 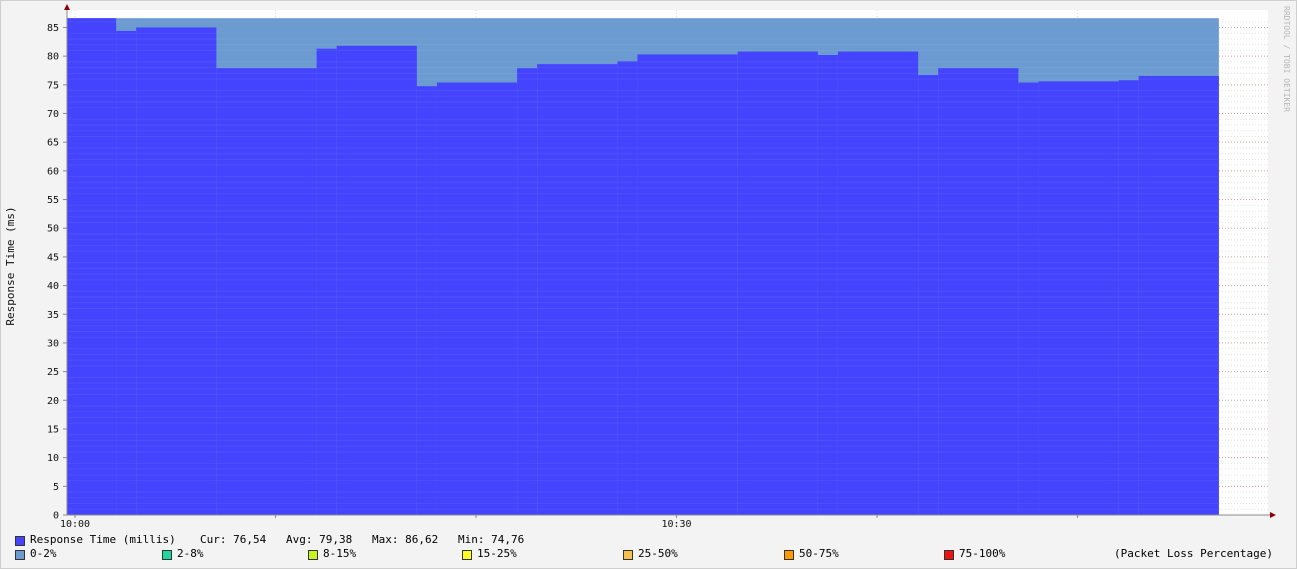 I want to click on y-tick-label-9: 45, so click(x=53, y=257).